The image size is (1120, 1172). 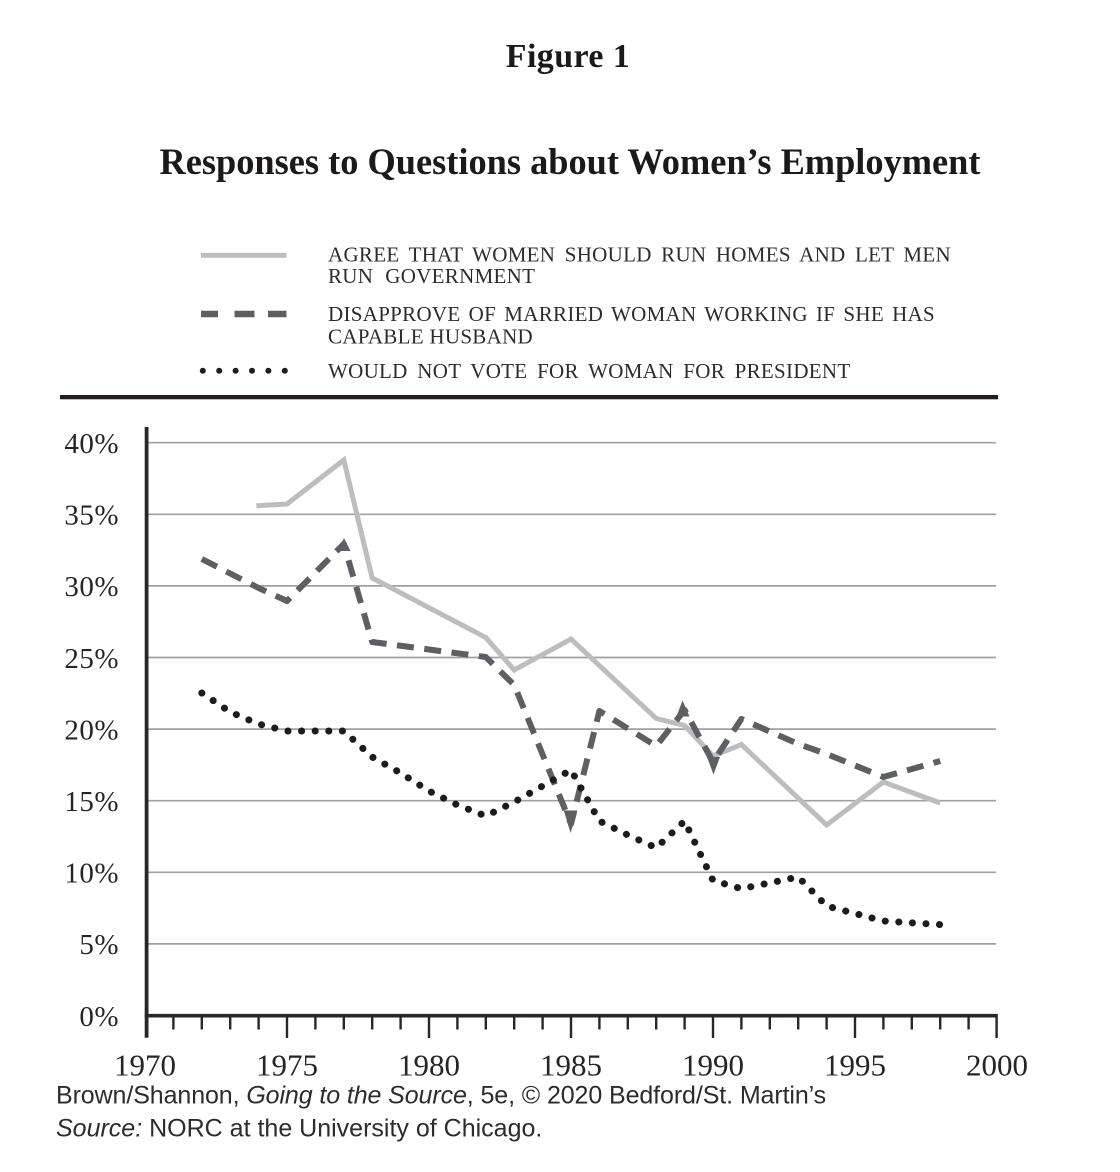 I want to click on svg-text: 40%, so click(x=91, y=444).